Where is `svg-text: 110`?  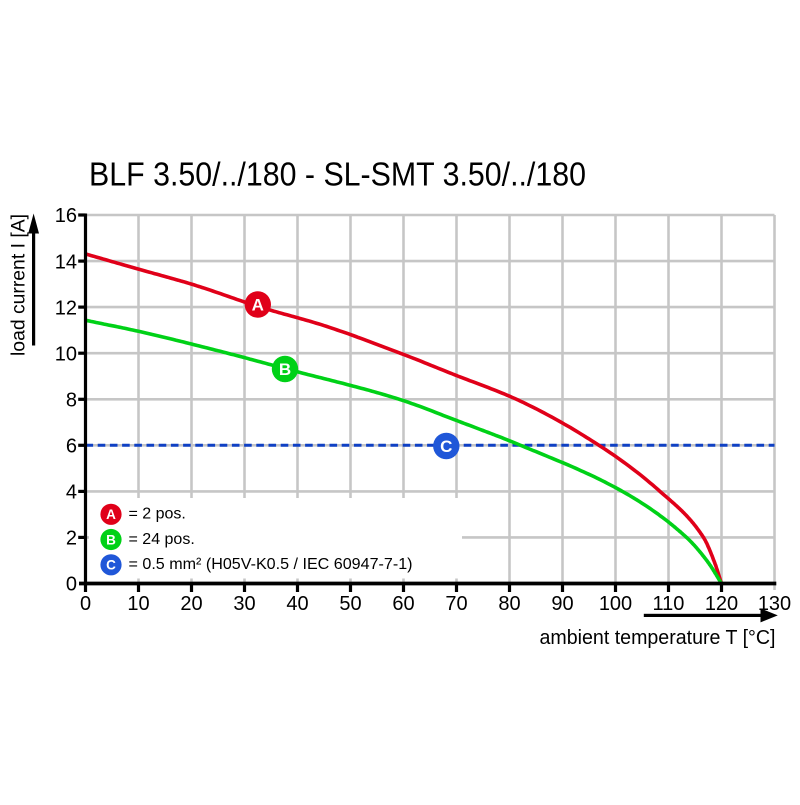 svg-text: 110 is located at coordinates (669, 604).